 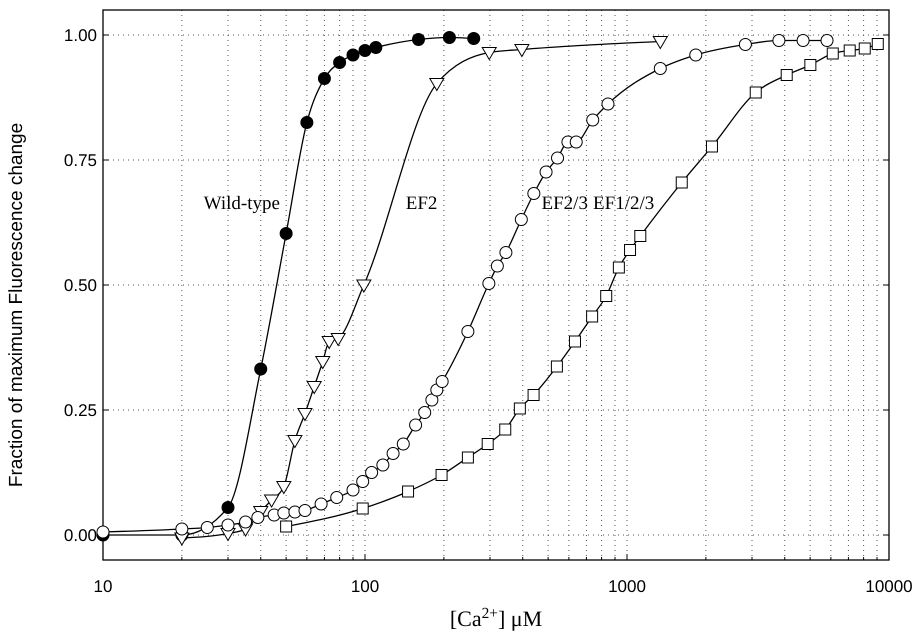 I want to click on y-tick-label: 0.00, so click(x=80, y=535).